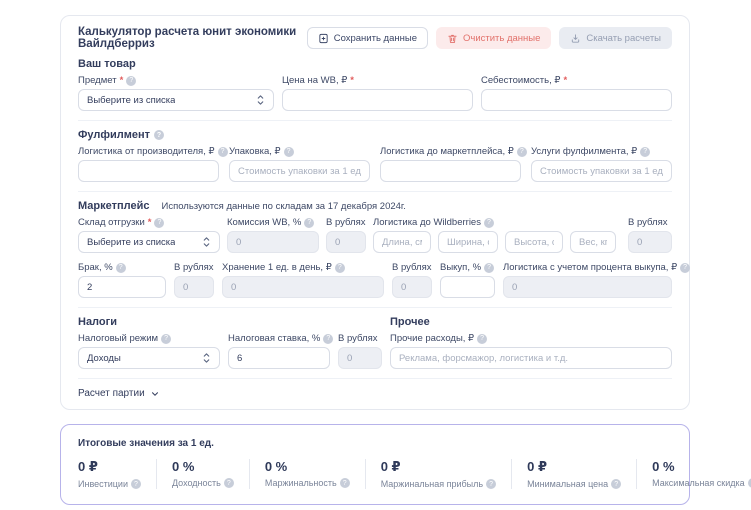 Image resolution: width=751 pixels, height=510 pixels. I want to click on trash-icon, so click(452, 38).